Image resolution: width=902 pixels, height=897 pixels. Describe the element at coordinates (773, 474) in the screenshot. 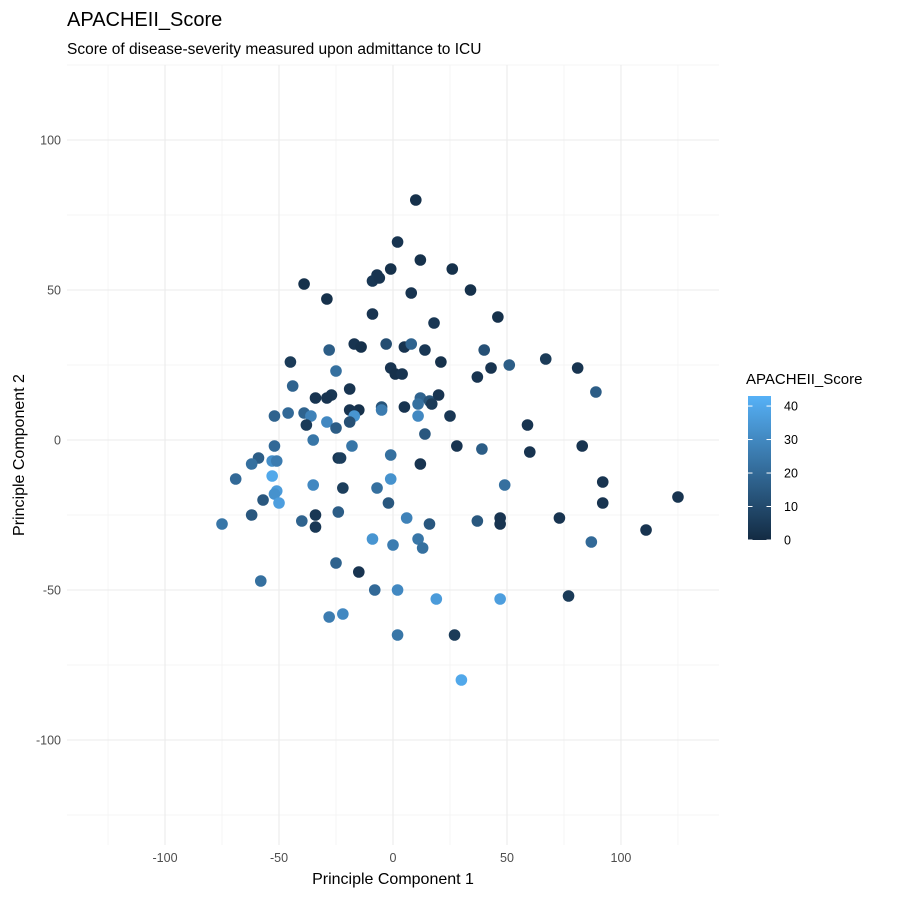

I see `legend-ticks: 0 10 20 30 40` at that location.